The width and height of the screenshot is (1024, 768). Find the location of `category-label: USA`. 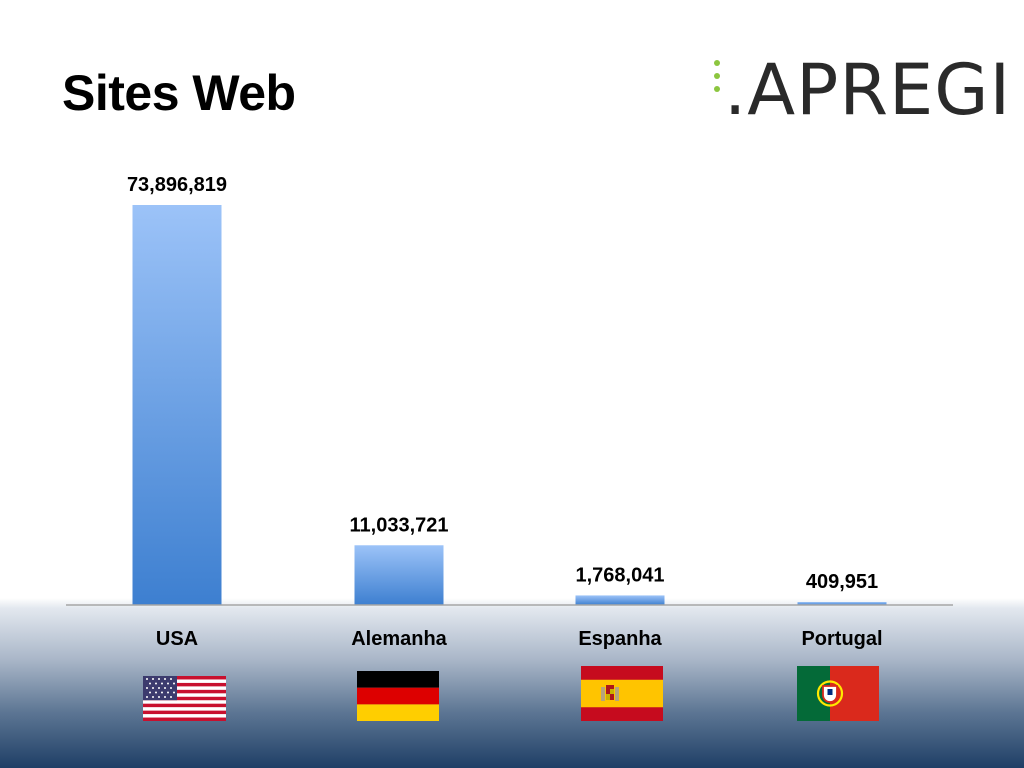

category-label: USA is located at coordinates (177, 639).